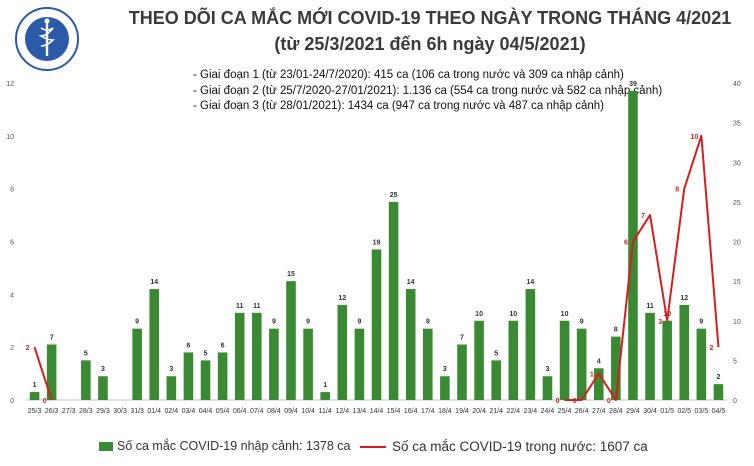 This screenshot has height=466, width=754. I want to click on bar-value-label: 7, so click(52, 338).